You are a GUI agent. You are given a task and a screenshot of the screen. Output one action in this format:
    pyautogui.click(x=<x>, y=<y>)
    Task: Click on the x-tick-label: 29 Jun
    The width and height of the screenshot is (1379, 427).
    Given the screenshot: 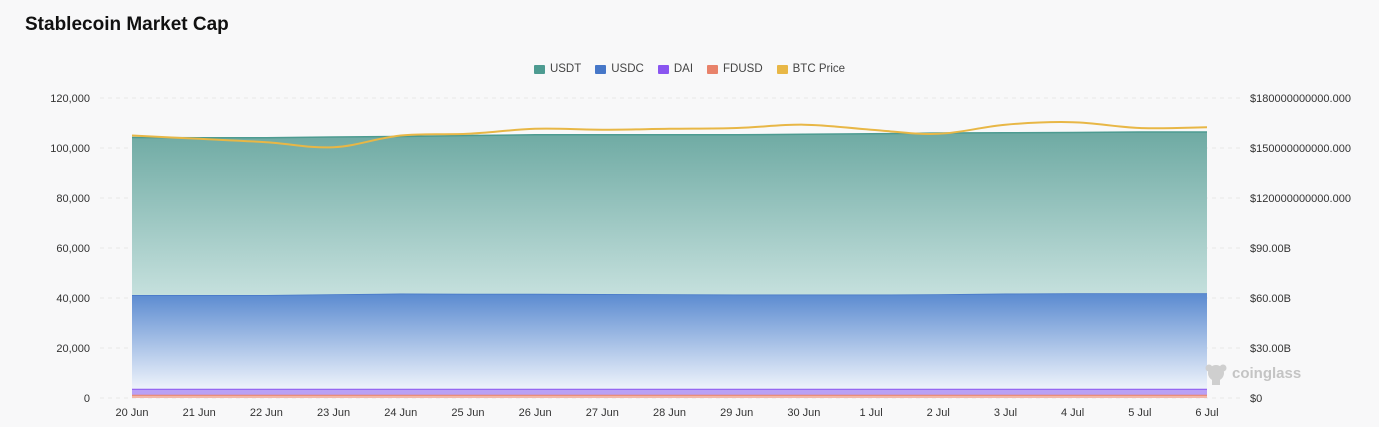 What is the action you would take?
    pyautogui.click(x=736, y=413)
    